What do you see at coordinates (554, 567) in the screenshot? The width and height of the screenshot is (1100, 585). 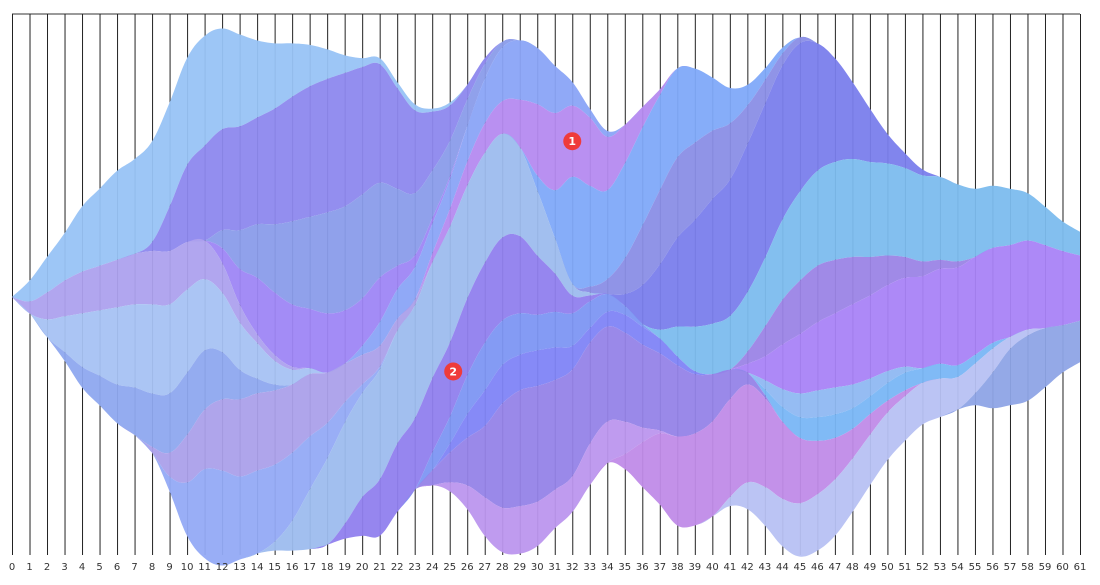 I see `x-tick-label: 31` at bounding box center [554, 567].